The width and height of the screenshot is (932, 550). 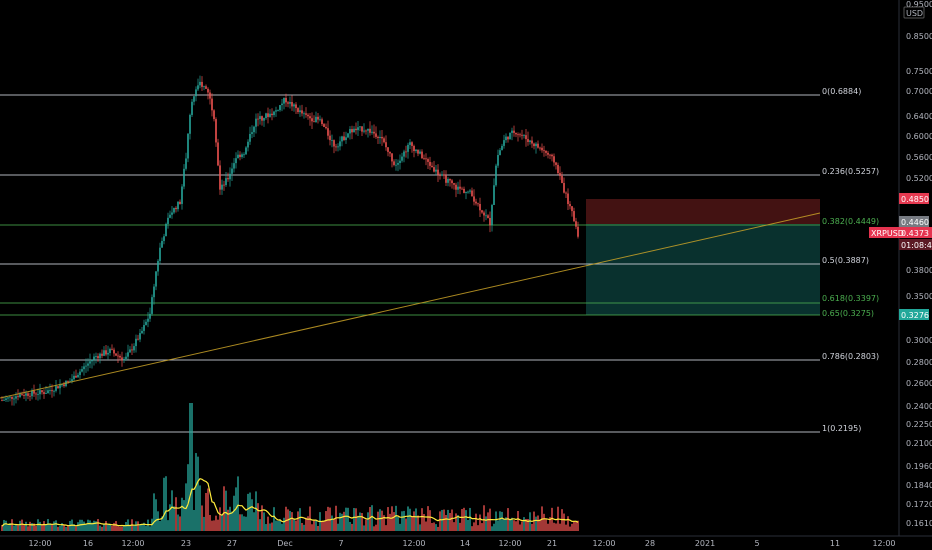 What do you see at coordinates (703, 211) in the screenshot?
I see `stop-loss-zone` at bounding box center [703, 211].